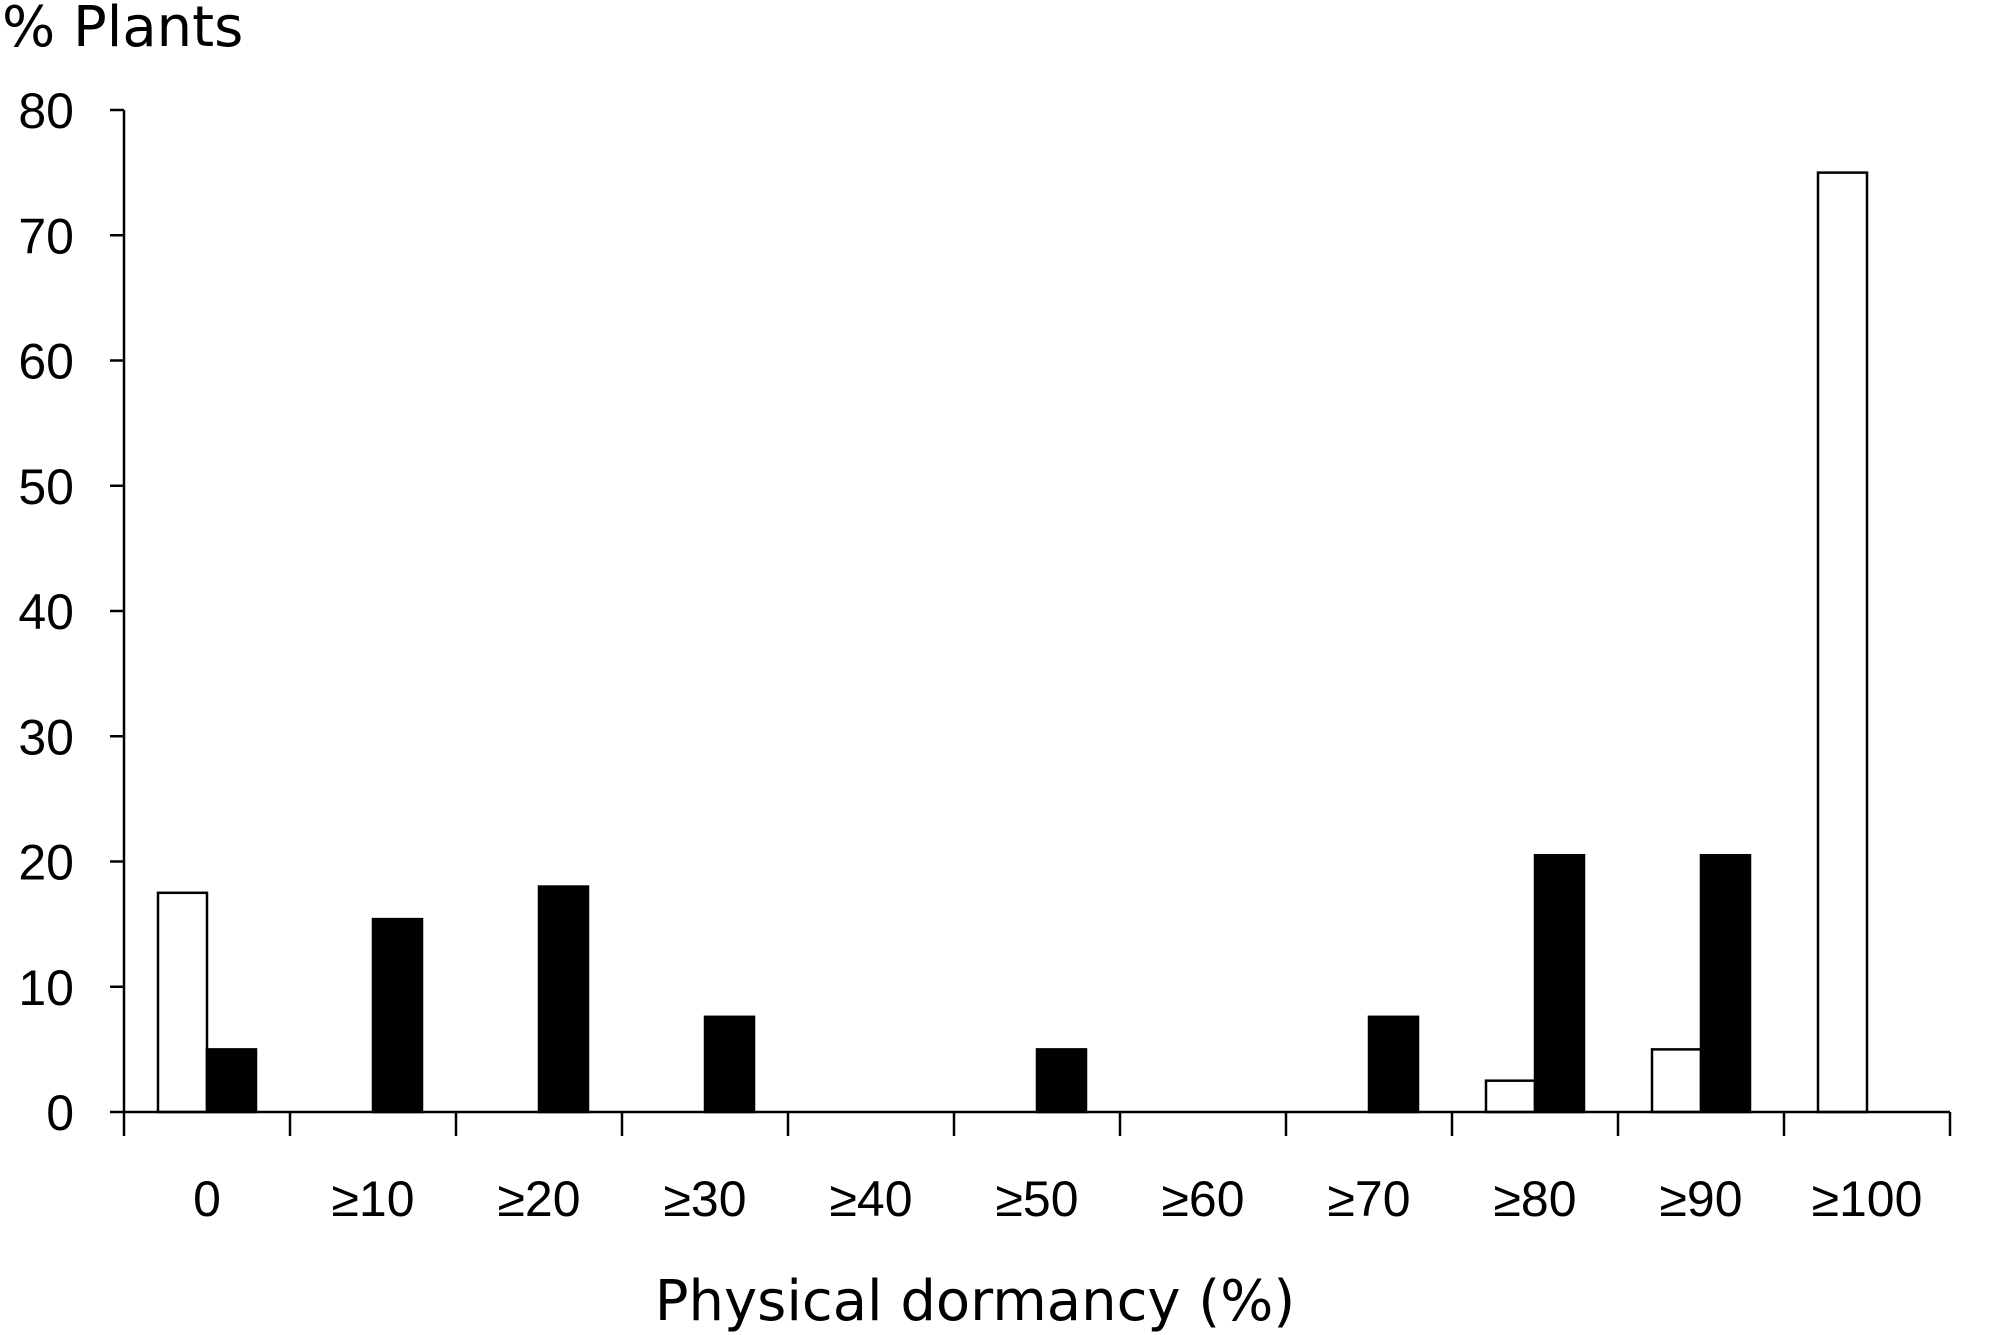 Image resolution: width=1989 pixels, height=1335 pixels. What do you see at coordinates (1867, 1199) in the screenshot?
I see `x-tick-label-10: ≥100` at bounding box center [1867, 1199].